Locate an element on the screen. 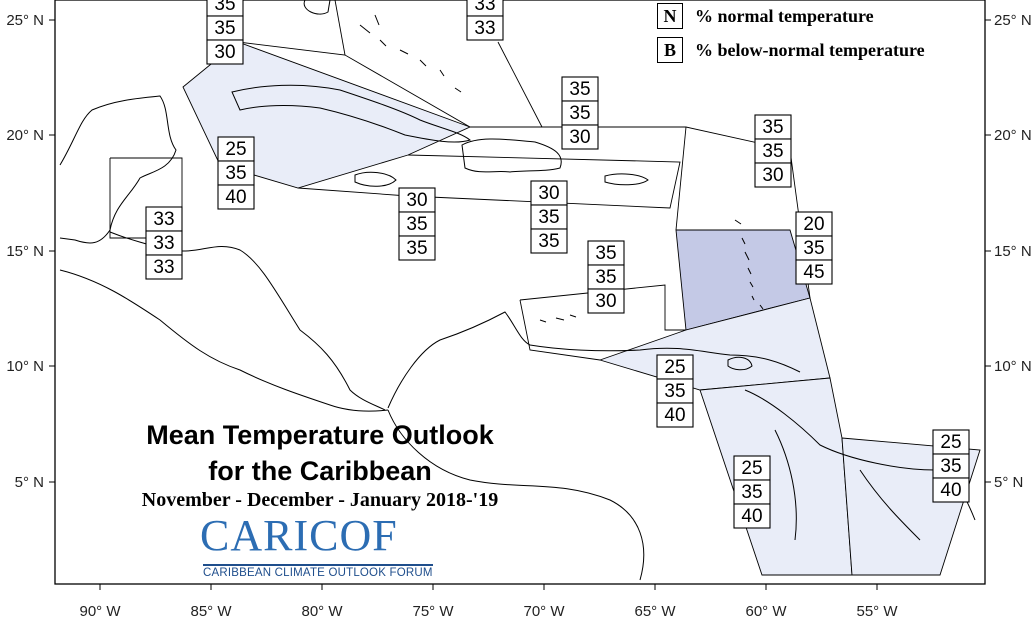 This screenshot has width=1036, height=630. map-title-line2: for the Caribbean is located at coordinates (320, 471).